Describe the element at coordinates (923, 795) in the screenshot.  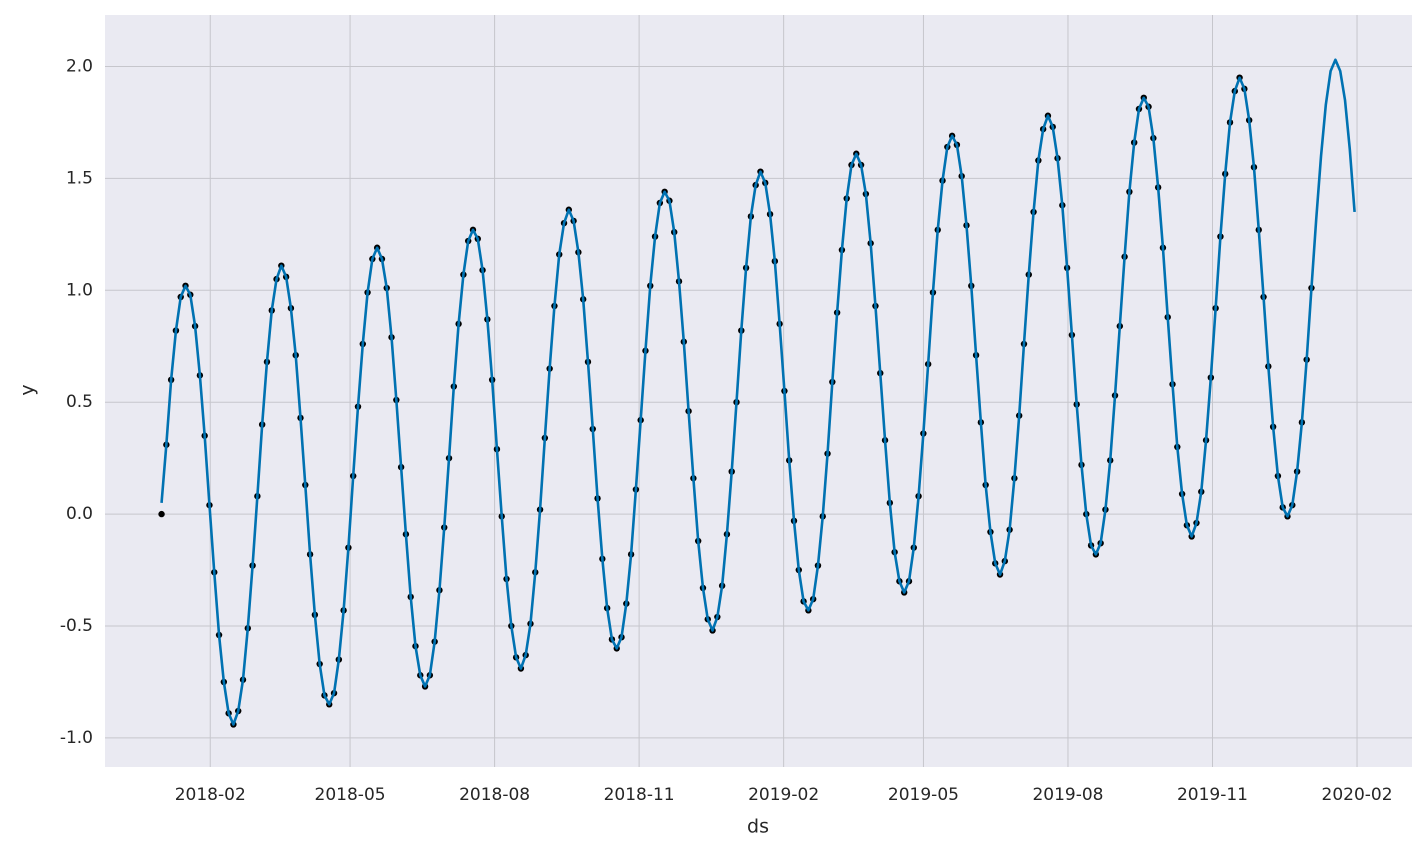
I see `x-tick-label: 2019-05` at that location.